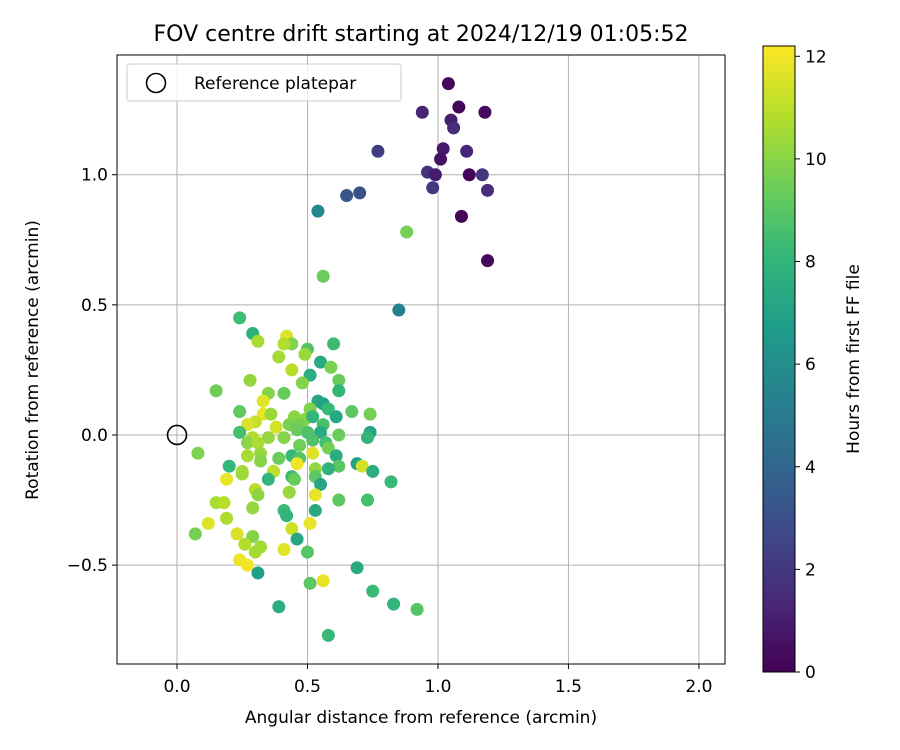 The width and height of the screenshot is (900, 750). I want to click on colorbar-gradient, so click(779, 359).